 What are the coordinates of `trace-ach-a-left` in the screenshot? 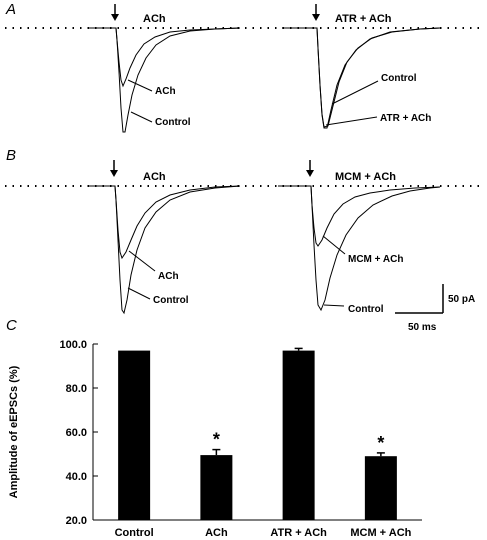 It's located at (164, 57).